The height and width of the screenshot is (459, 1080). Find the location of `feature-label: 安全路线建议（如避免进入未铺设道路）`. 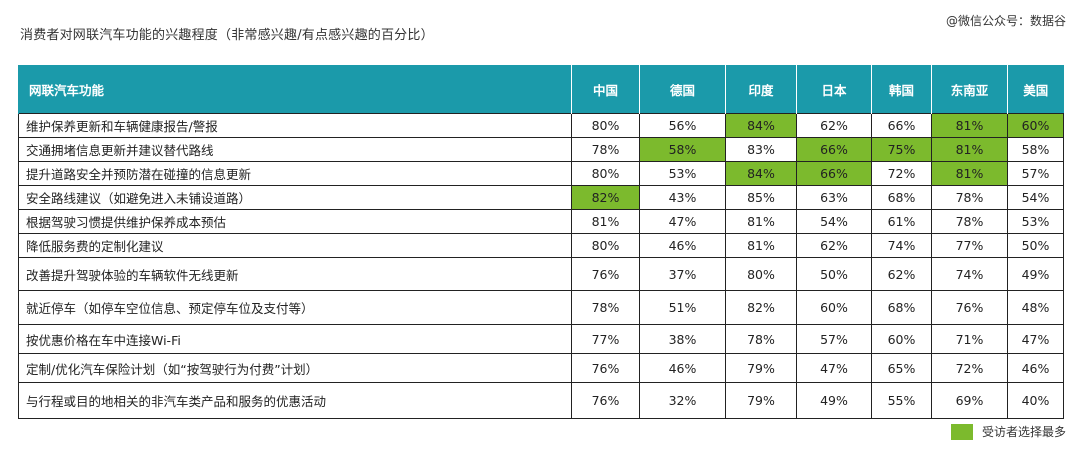

feature-label: 安全路线建议（如避免进入未铺设道路） is located at coordinates (295, 197).